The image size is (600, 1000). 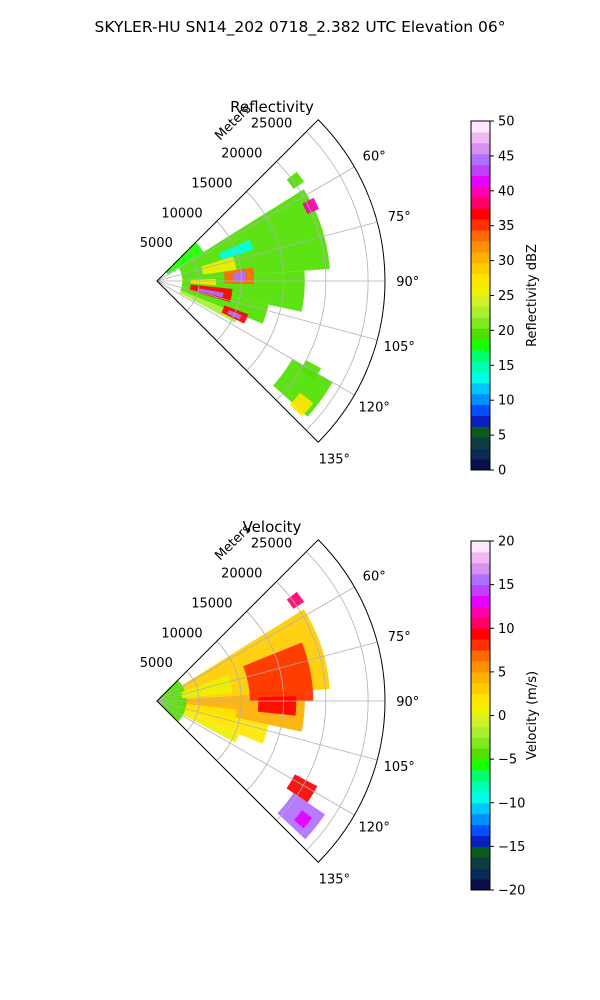 I want to click on reflectivity-colorbar: 0 5 10 15 20 25 30 35 40 45 50 Reflectivity dBZ, so click(x=505, y=297).